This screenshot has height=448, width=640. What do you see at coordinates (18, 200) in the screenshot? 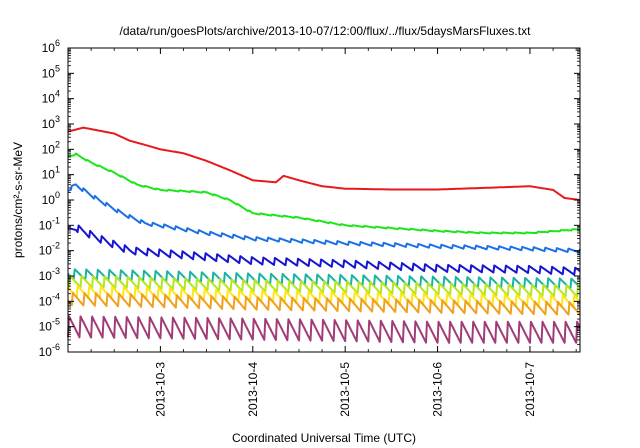
I see `y-axis-label: protons/cm²-s-sr-MeV` at bounding box center [18, 200].